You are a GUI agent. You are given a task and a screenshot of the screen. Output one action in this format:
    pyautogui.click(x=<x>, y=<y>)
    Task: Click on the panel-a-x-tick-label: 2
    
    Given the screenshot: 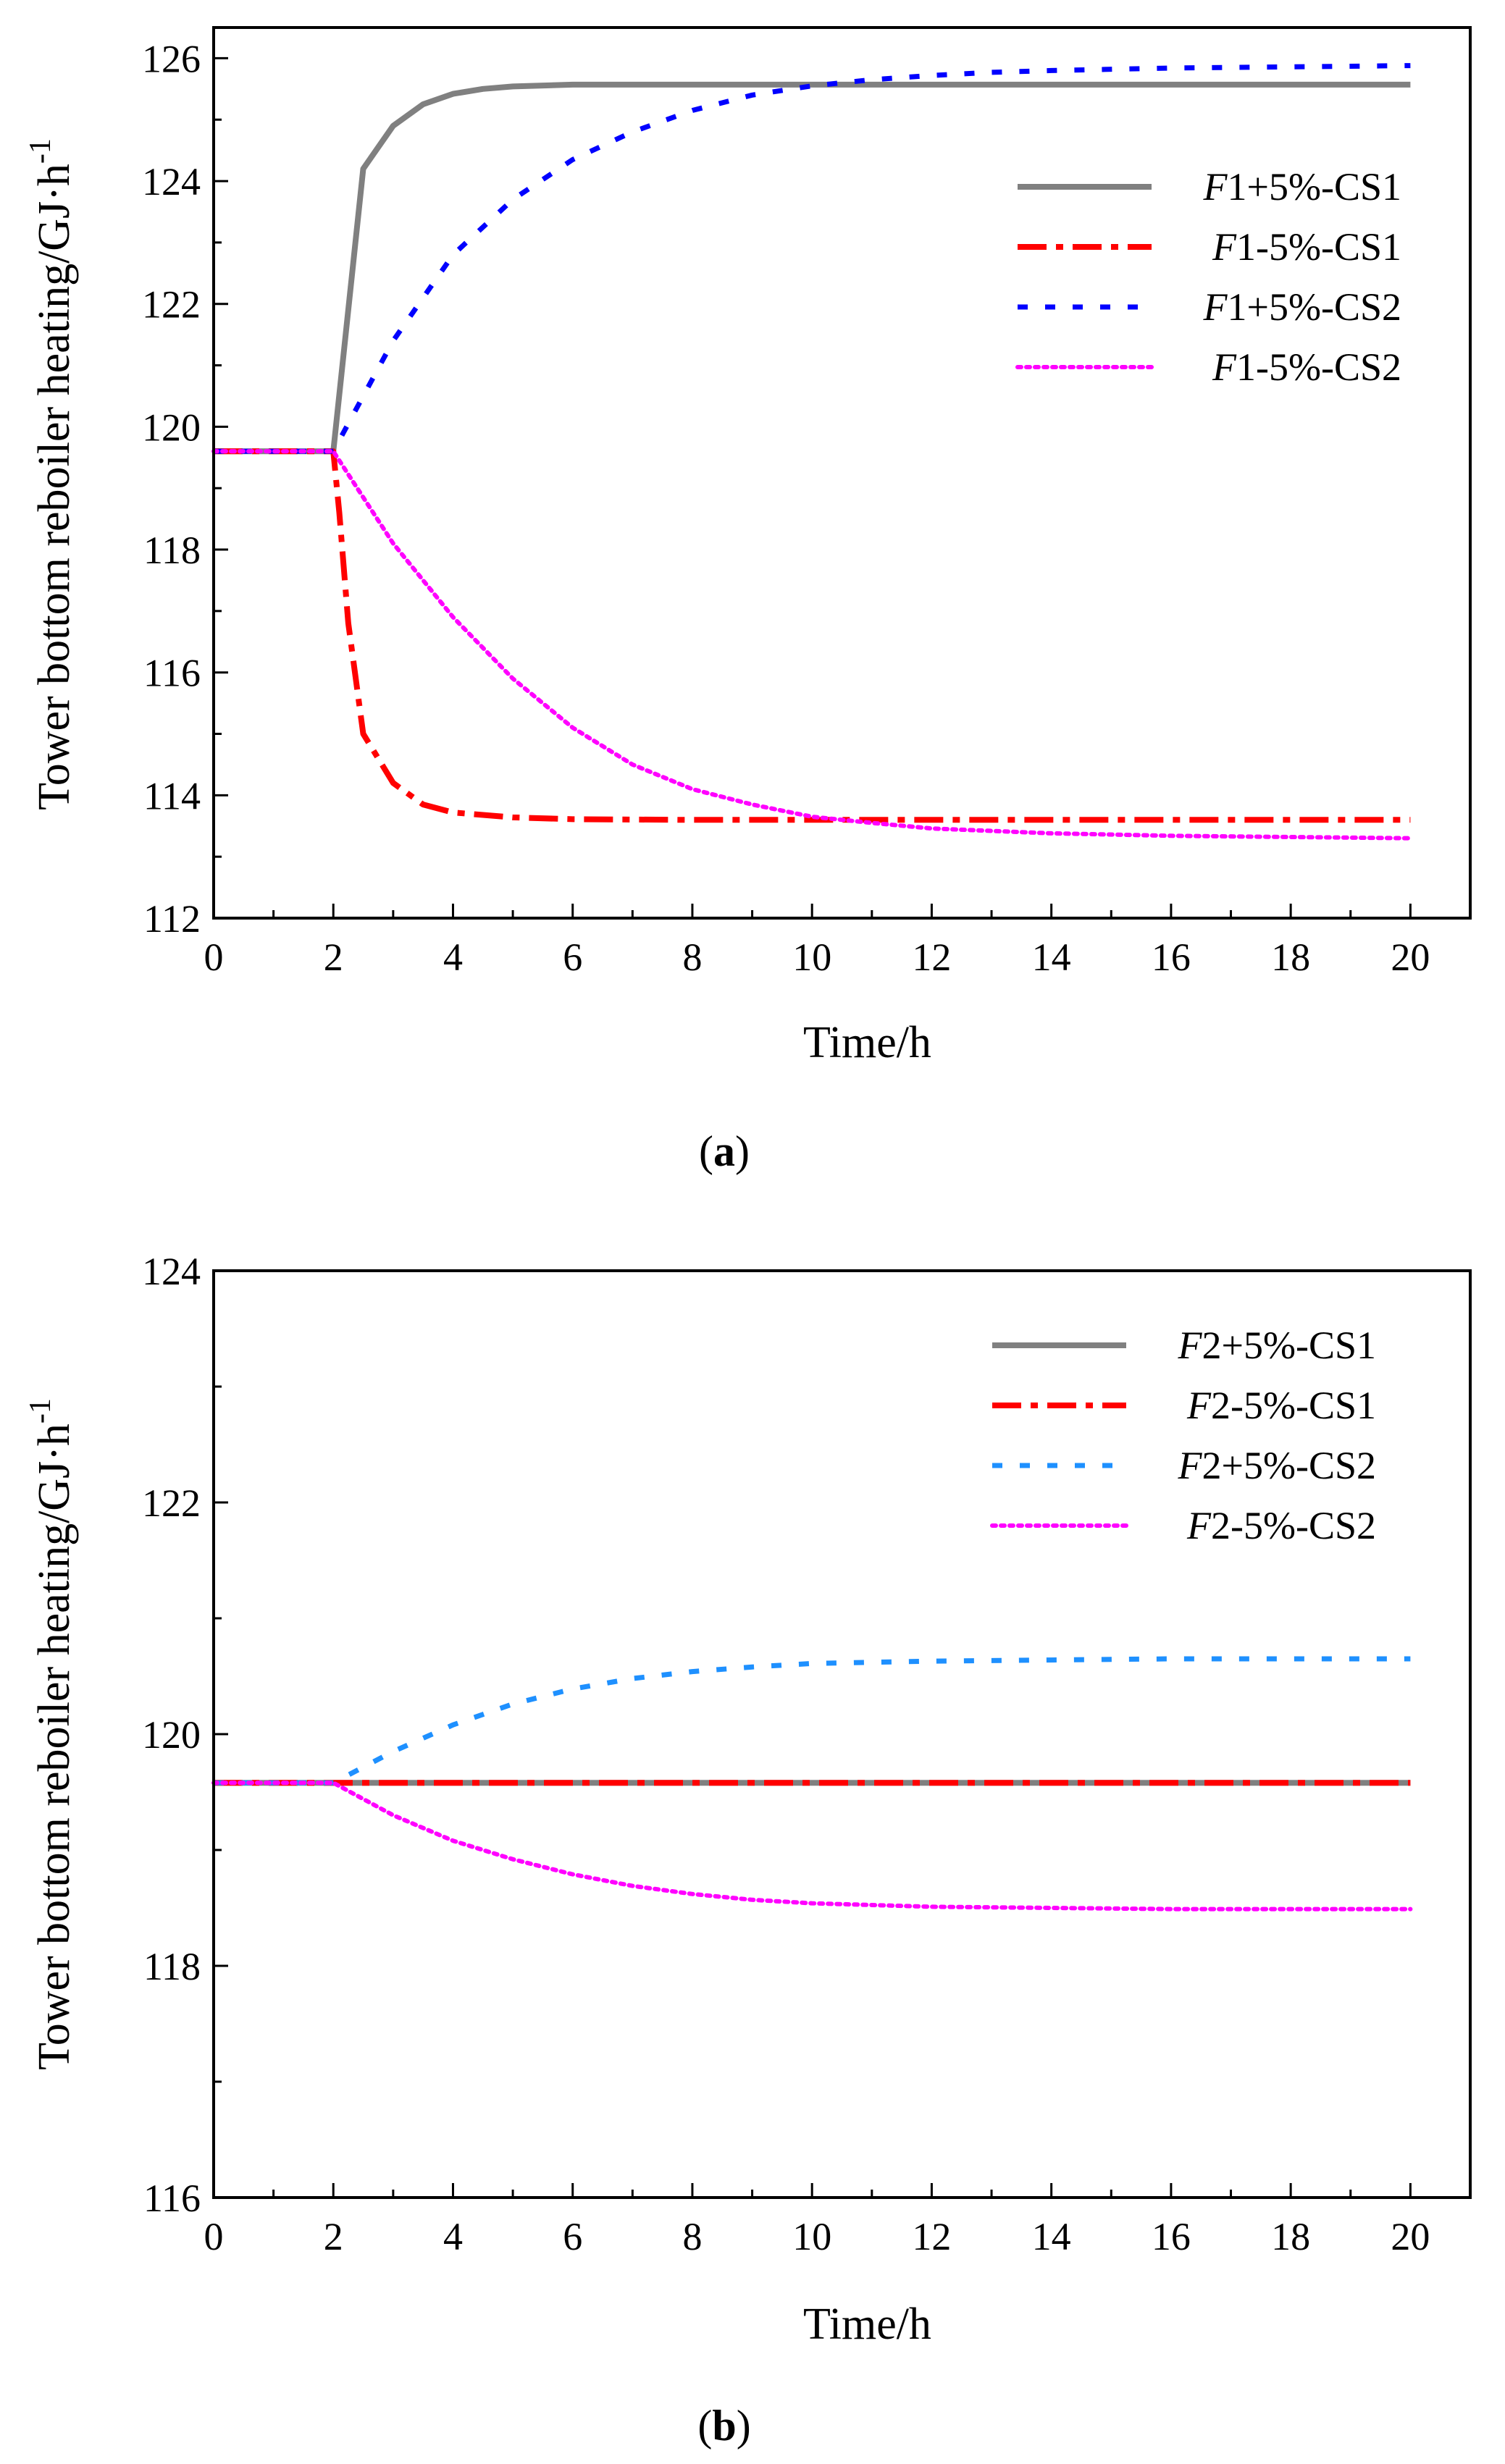 What is the action you would take?
    pyautogui.click(x=333, y=957)
    